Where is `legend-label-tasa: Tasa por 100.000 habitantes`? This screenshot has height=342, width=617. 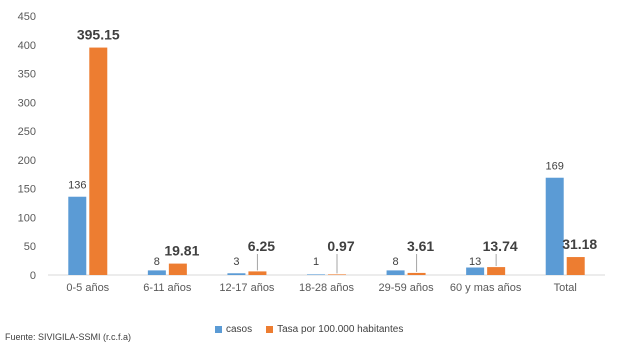 legend-label-tasa: Tasa por 100.000 habitantes is located at coordinates (340, 329).